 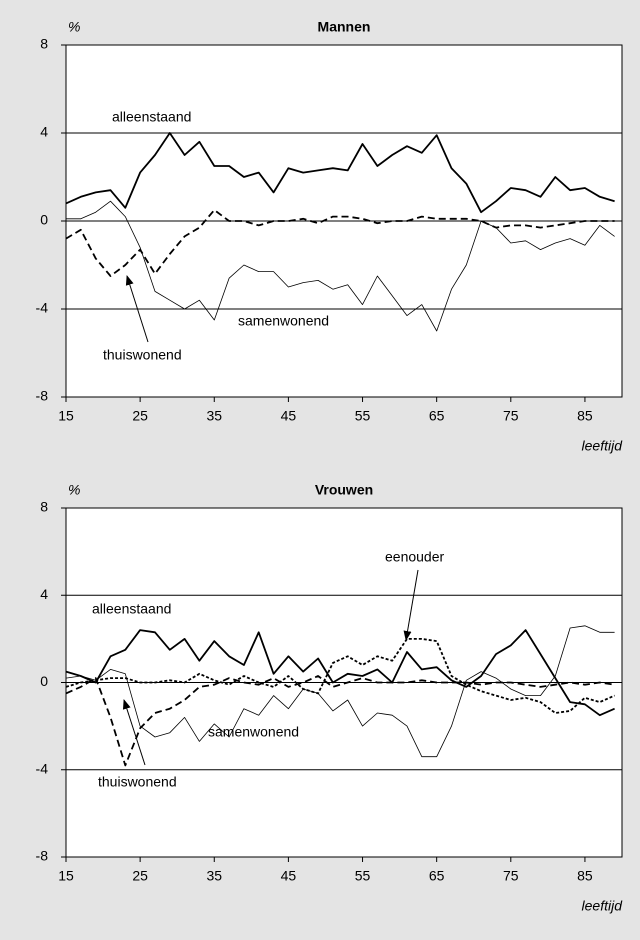 What do you see at coordinates (415, 557) in the screenshot?
I see `series-label: eenouder` at bounding box center [415, 557].